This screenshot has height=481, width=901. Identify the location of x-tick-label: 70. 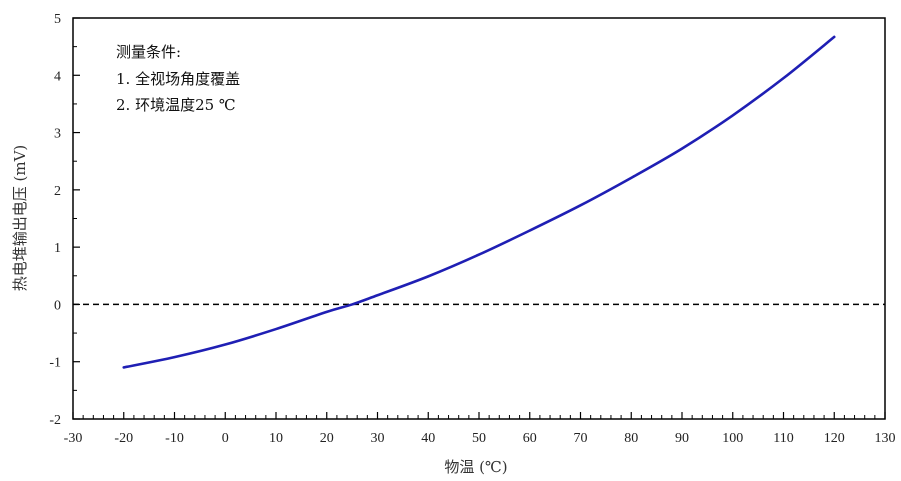
(581, 438).